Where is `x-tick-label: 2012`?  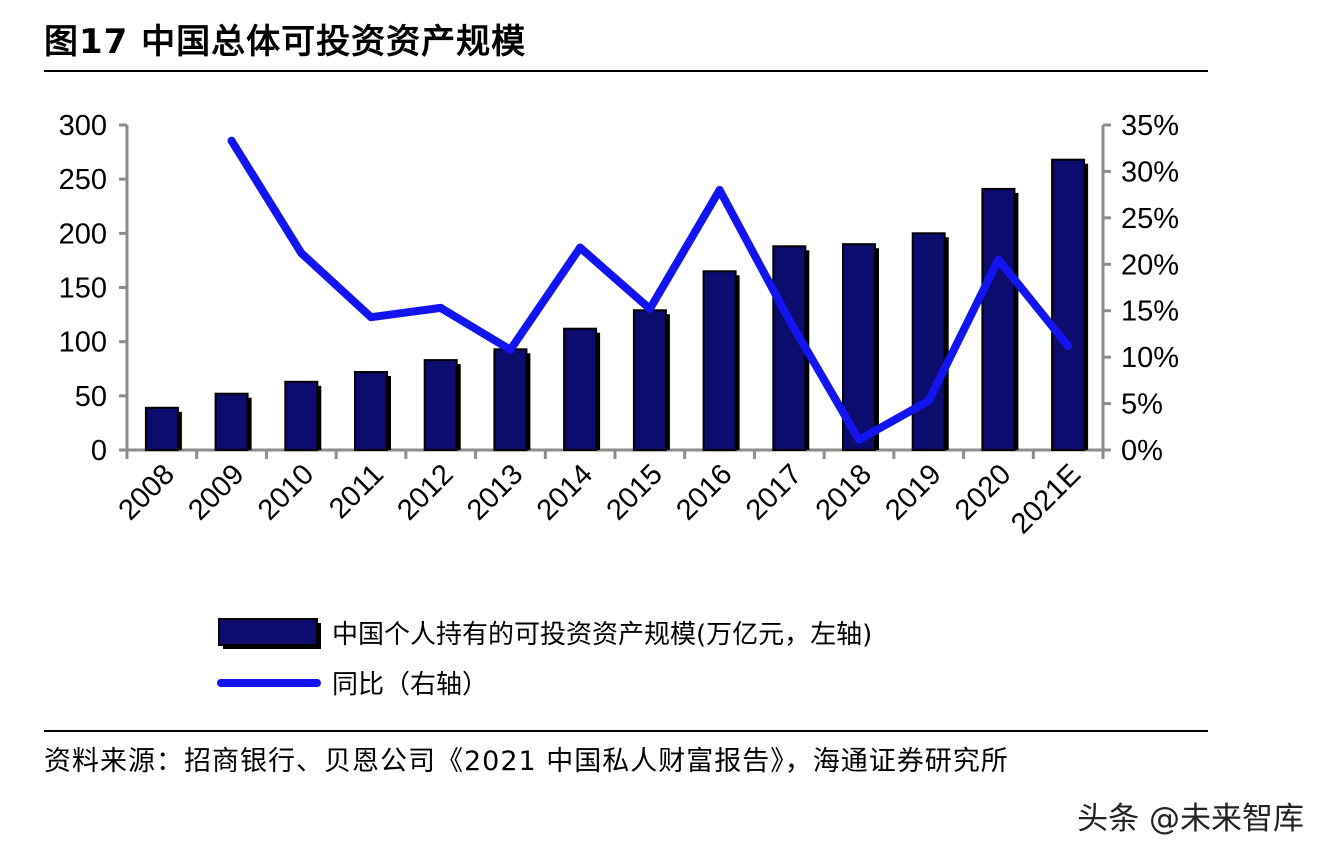
x-tick-label: 2012 is located at coordinates (425, 492).